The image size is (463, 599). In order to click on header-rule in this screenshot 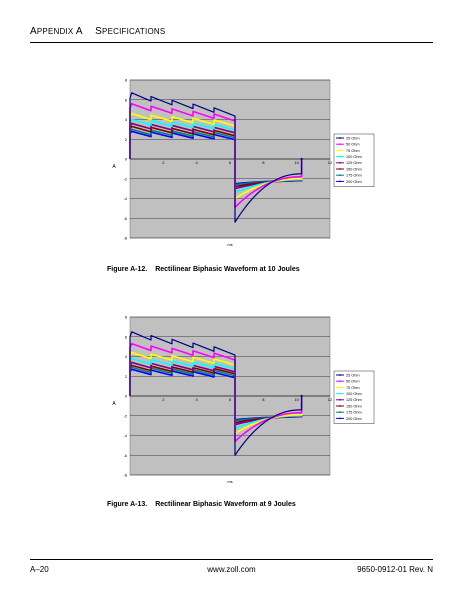, I will do `click(231, 42)`.